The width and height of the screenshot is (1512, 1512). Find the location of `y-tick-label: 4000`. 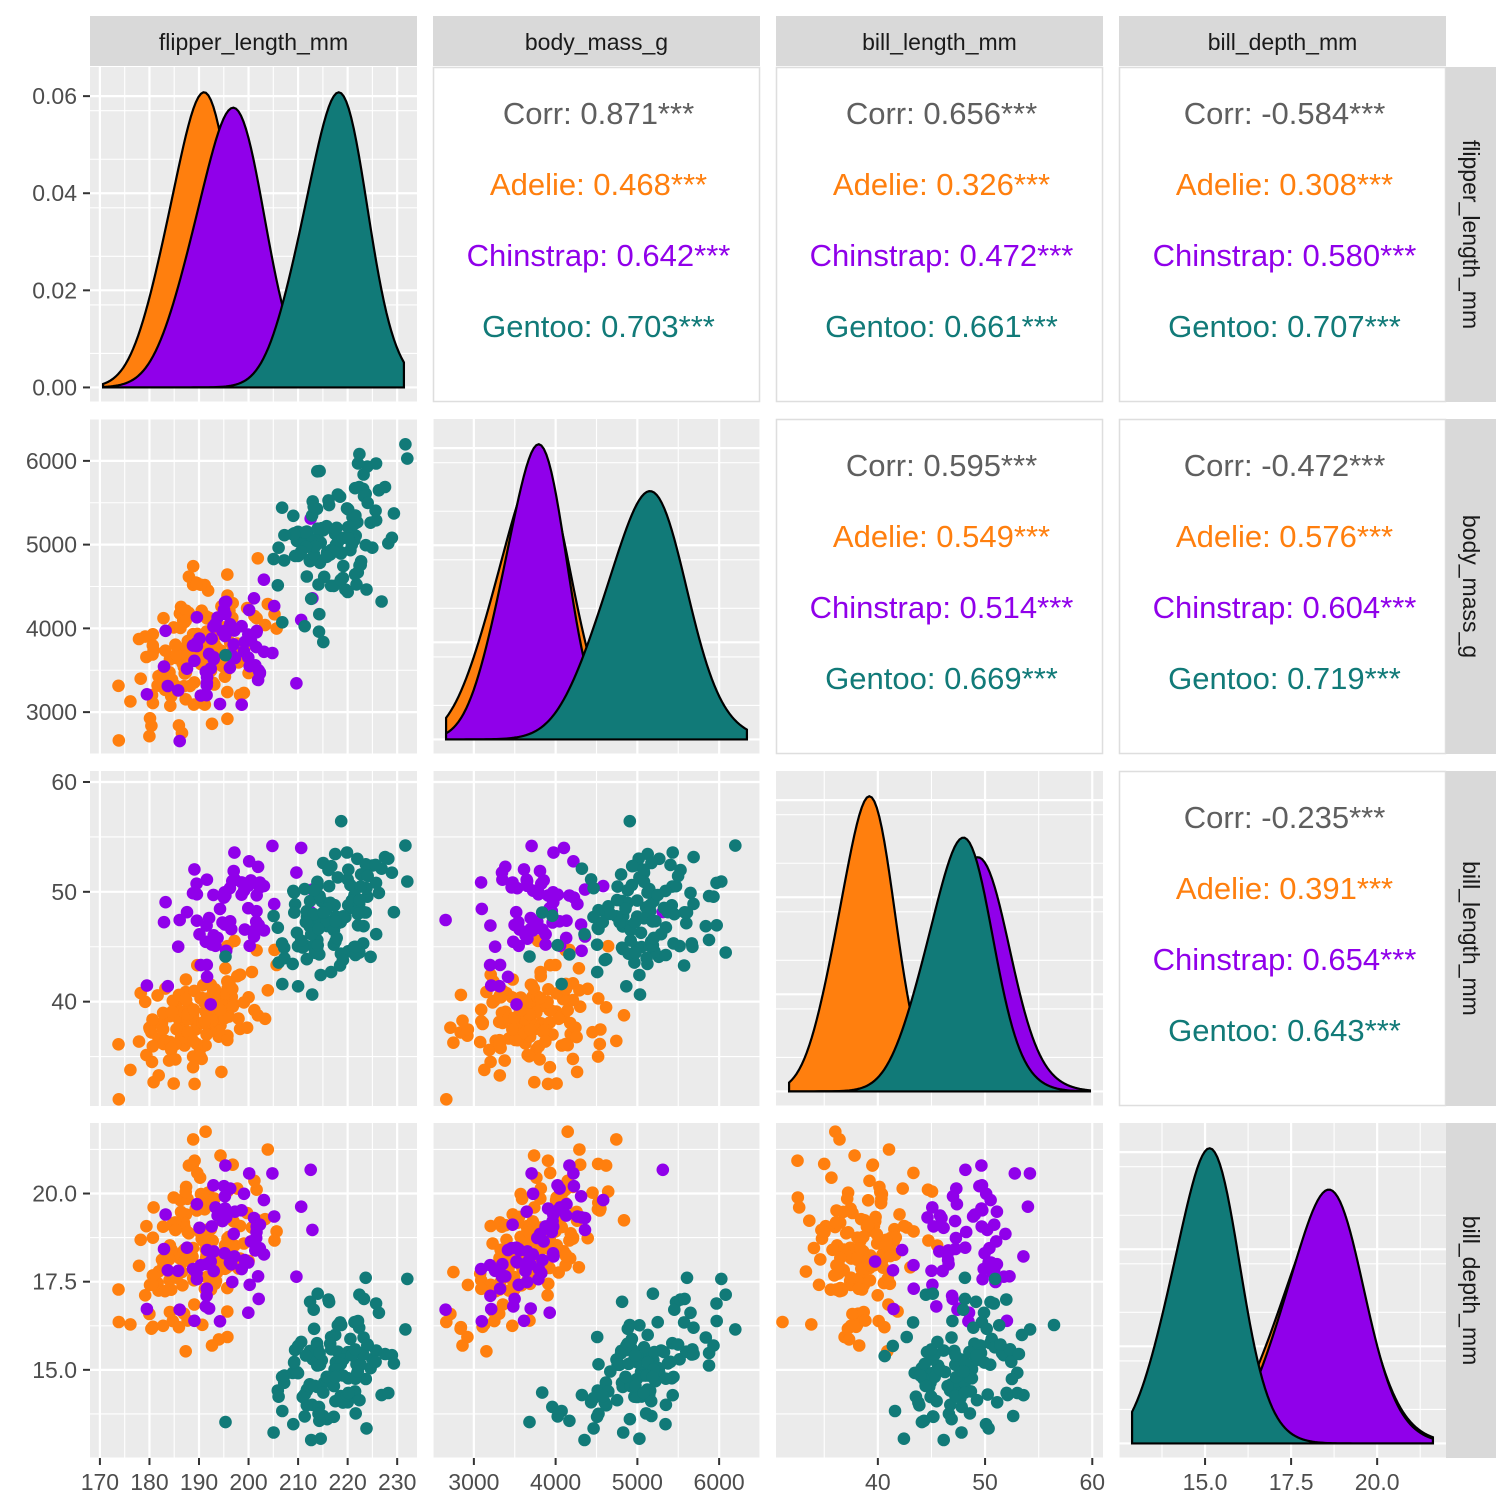

y-tick-label: 4000 is located at coordinates (51, 628).